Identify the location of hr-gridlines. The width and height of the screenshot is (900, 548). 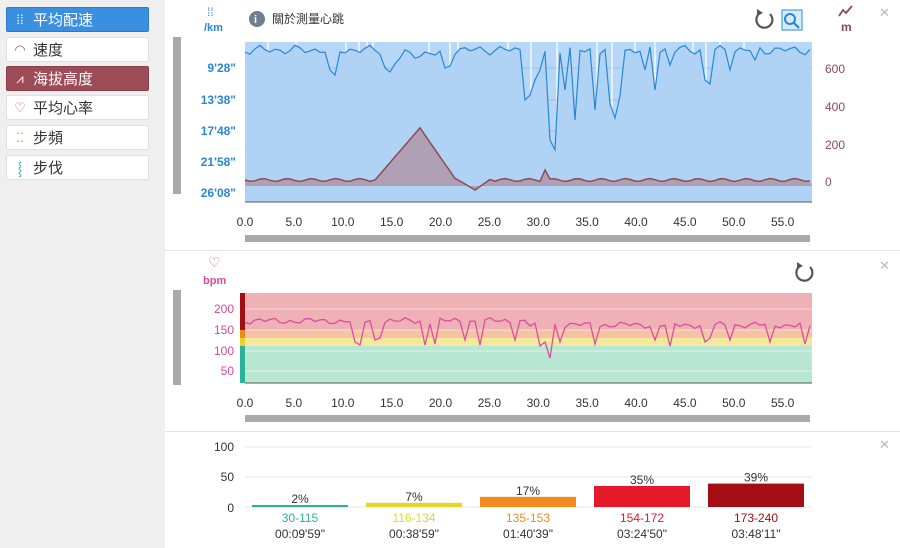
(528, 340).